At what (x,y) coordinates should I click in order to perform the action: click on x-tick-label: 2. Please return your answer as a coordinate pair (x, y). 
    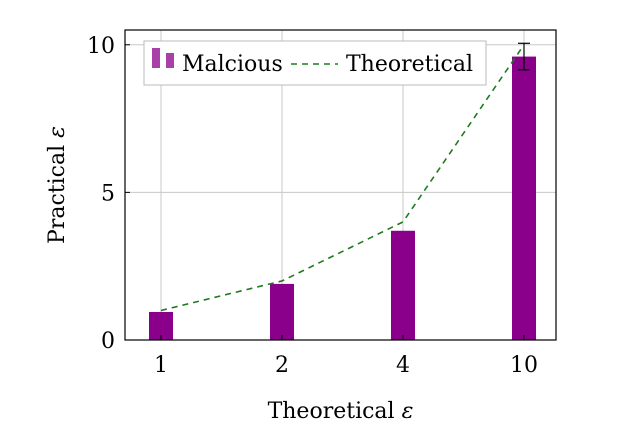
    Looking at the image, I should click on (282, 365).